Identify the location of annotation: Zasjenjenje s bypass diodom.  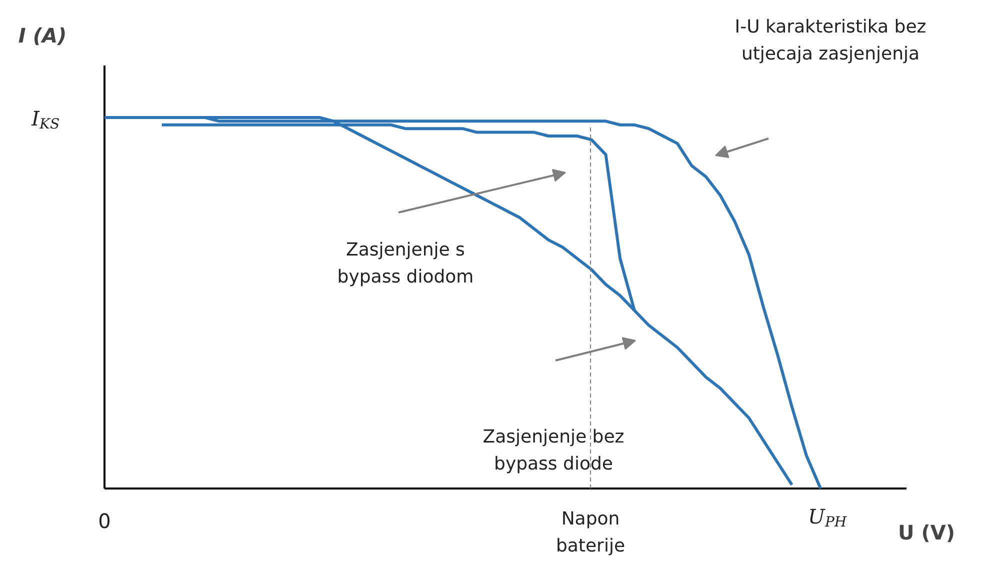
(405, 263).